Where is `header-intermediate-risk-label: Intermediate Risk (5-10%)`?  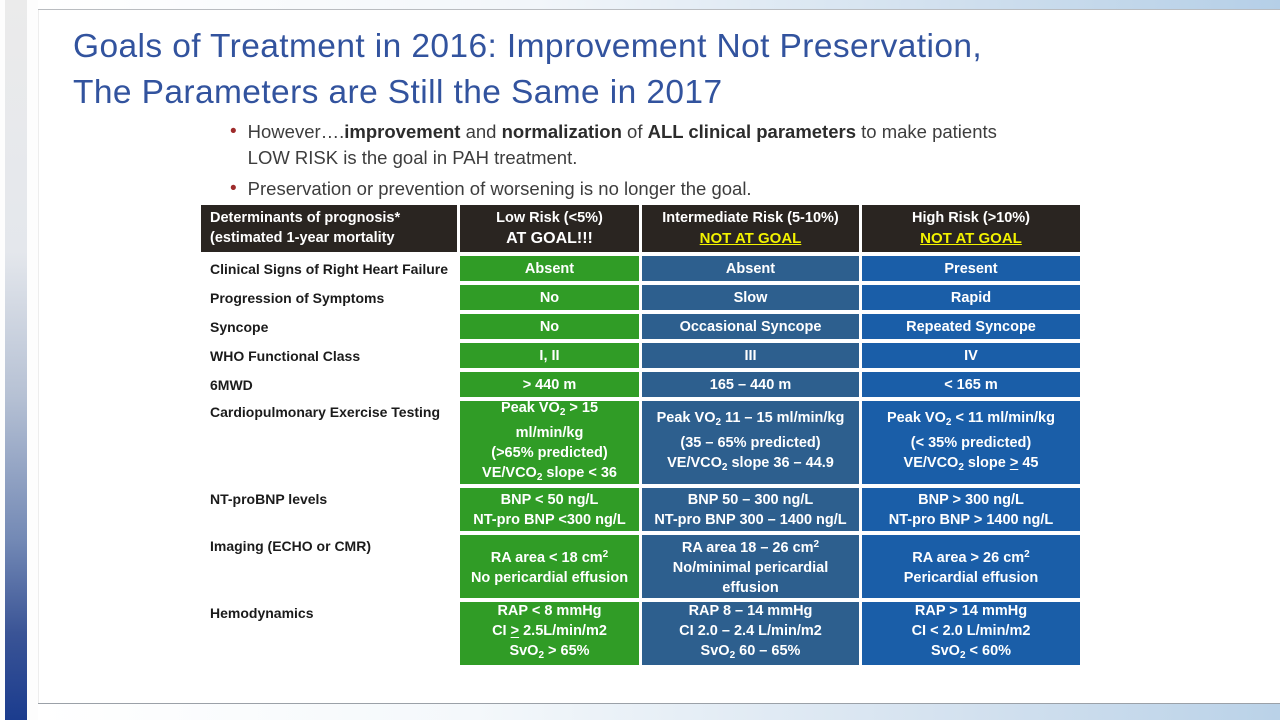
header-intermediate-risk-label: Intermediate Risk (5-10%) is located at coordinates (750, 218).